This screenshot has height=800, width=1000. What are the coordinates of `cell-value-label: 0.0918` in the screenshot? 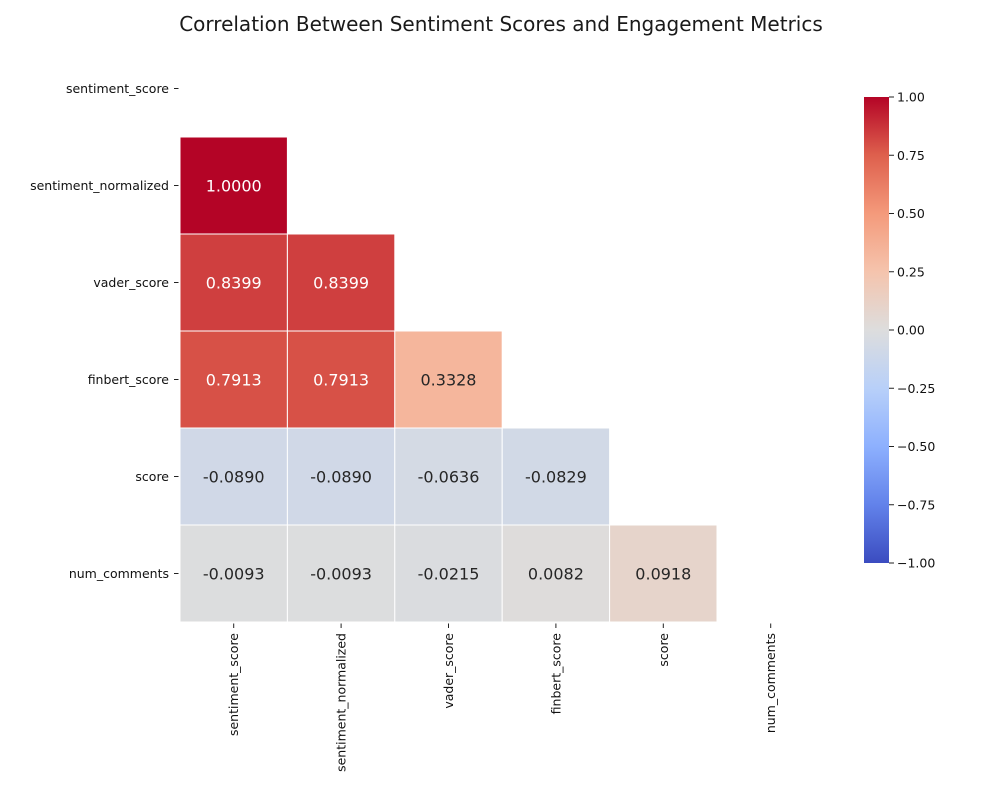 It's located at (663, 574).